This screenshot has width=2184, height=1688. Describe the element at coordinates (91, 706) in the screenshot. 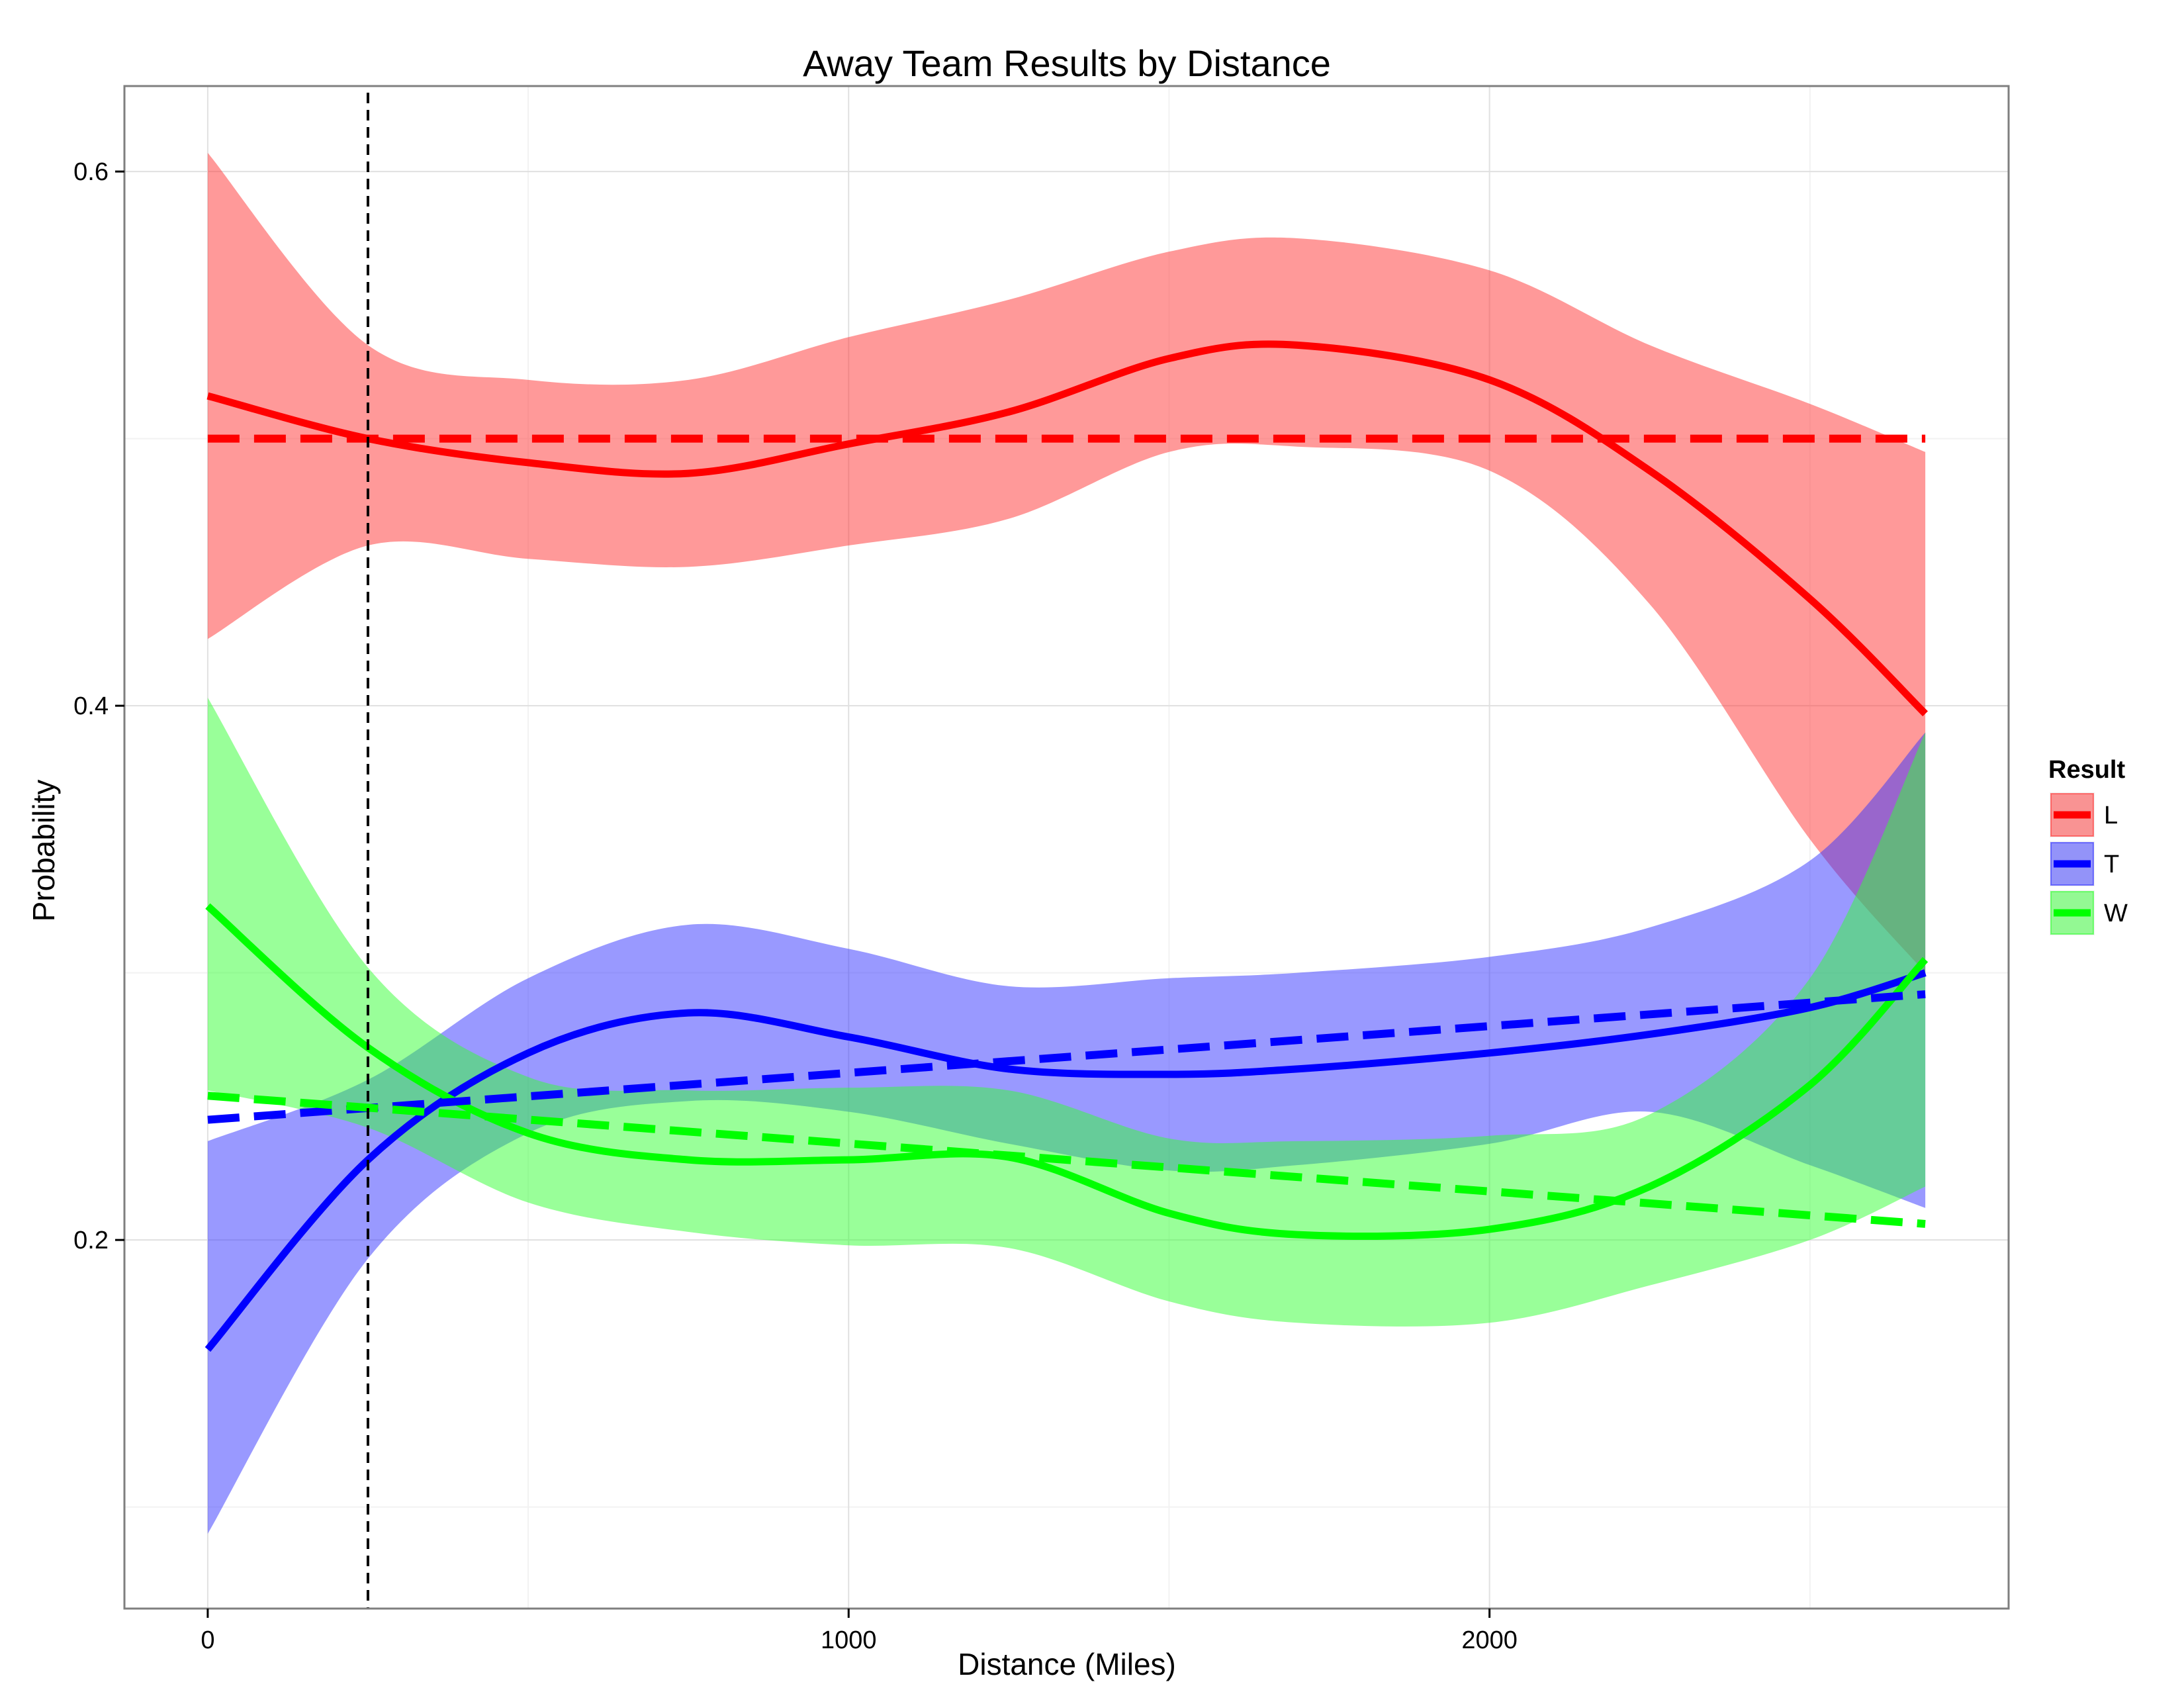

I see `y-tick-label: 0.4` at that location.